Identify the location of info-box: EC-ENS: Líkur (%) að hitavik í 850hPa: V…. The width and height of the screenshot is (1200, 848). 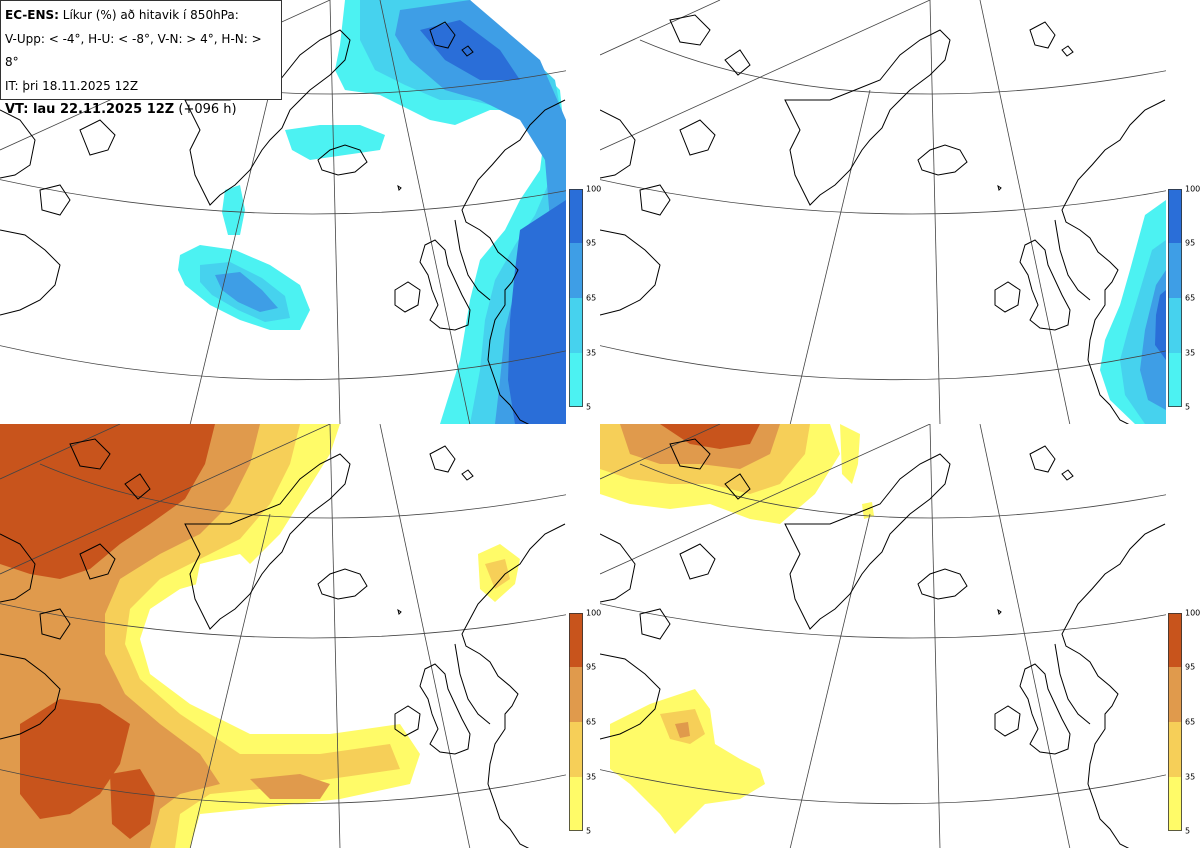
(141, 58).